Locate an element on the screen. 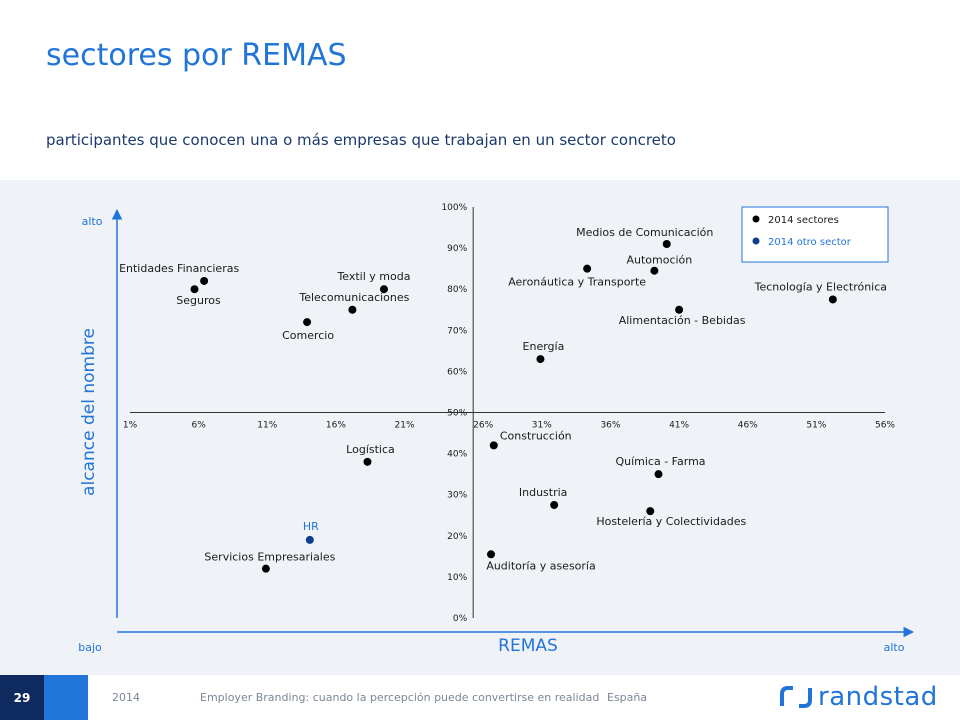 The image size is (960, 720). x-tick-label: 21% is located at coordinates (405, 426).